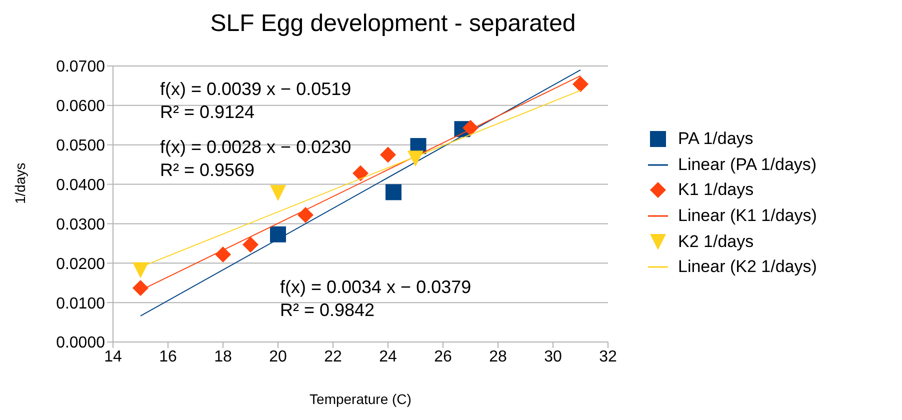 The image size is (902, 420). Describe the element at coordinates (81, 303) in the screenshot. I see `y-tick-label: 0.0100` at that location.